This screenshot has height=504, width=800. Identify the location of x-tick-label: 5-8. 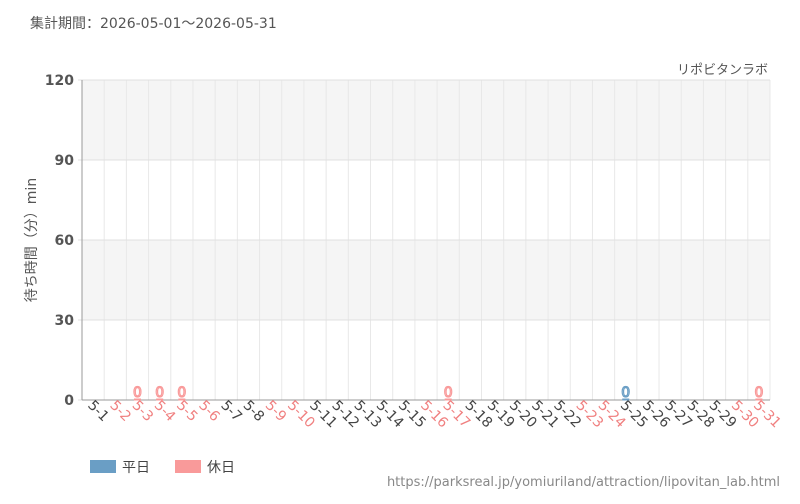
(253, 411).